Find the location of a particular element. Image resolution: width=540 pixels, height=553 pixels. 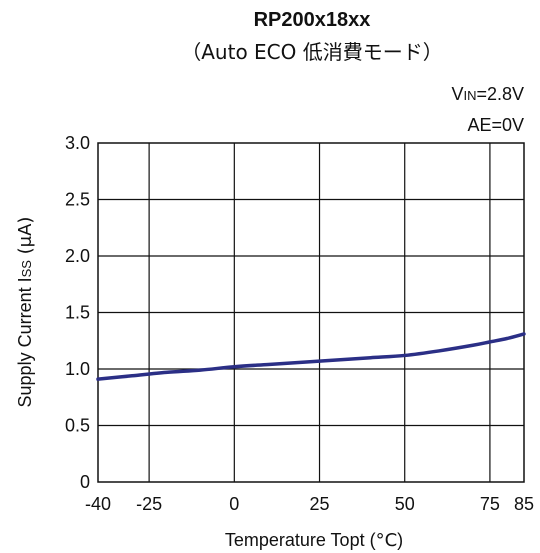

y-axis-label-subscript: SS is located at coordinates (26, 269).